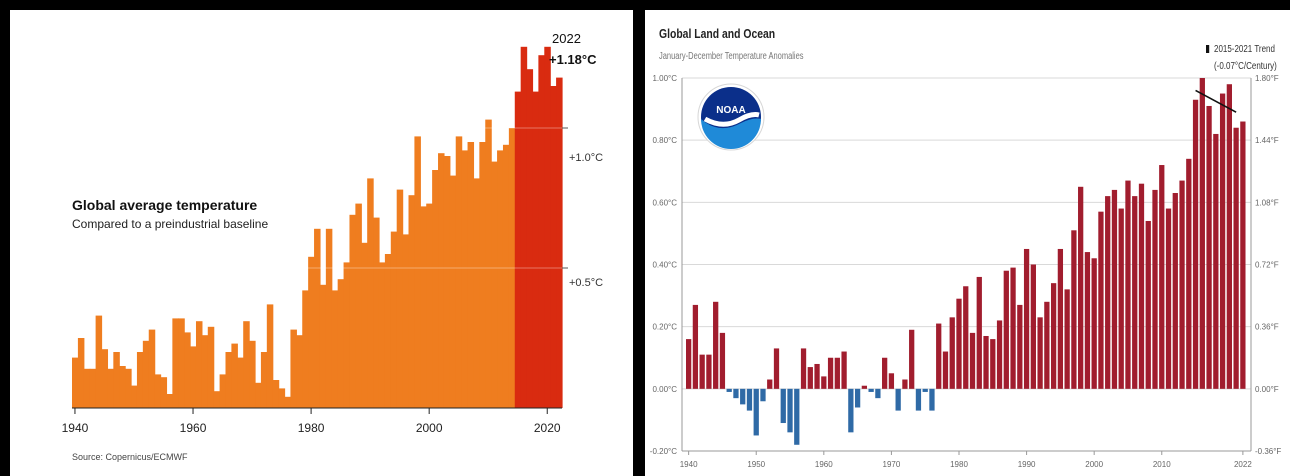  Describe the element at coordinates (1216, 101) in the screenshot. I see `trend-line` at that location.